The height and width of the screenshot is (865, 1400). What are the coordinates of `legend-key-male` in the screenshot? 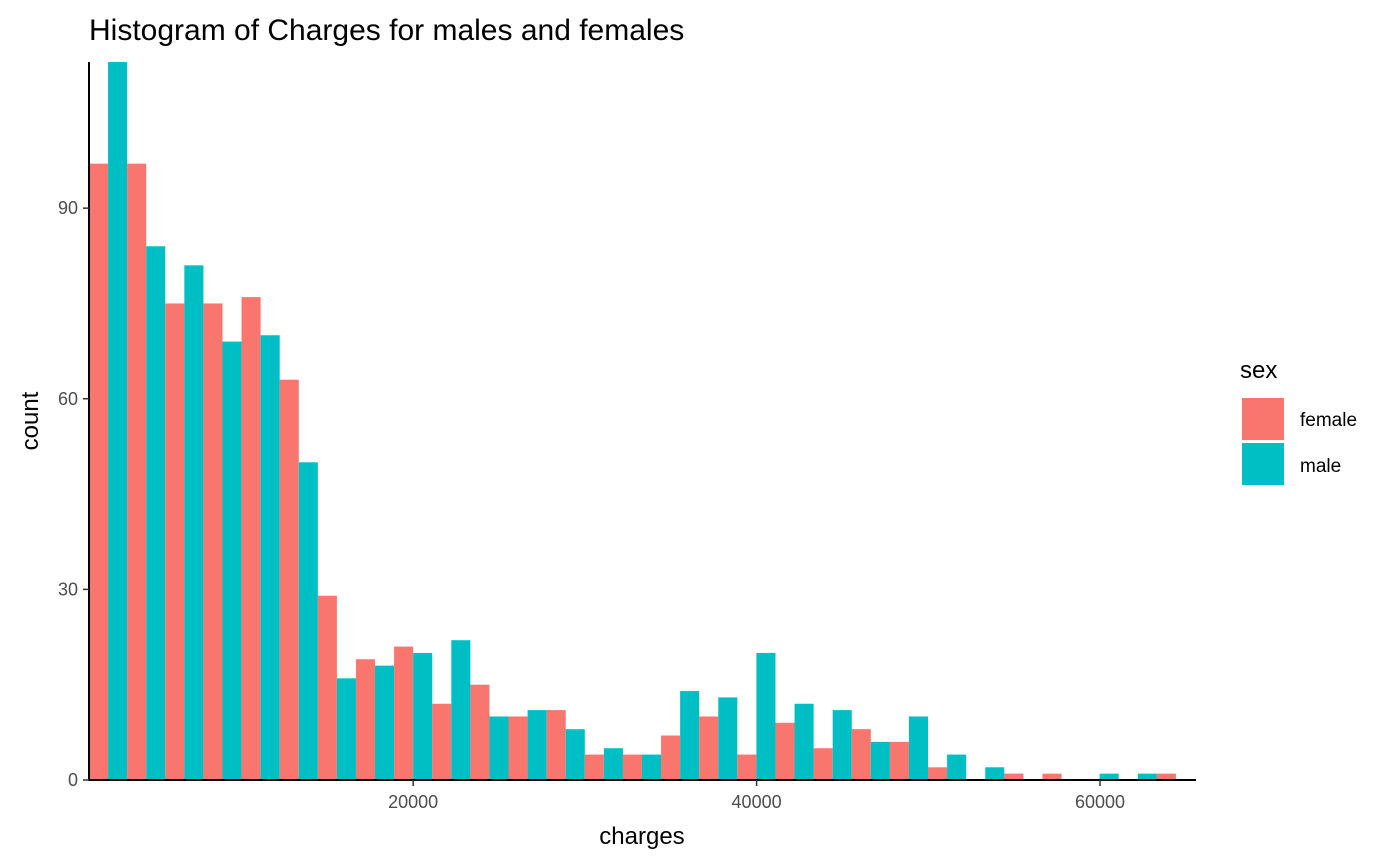 It's located at (1263, 464).